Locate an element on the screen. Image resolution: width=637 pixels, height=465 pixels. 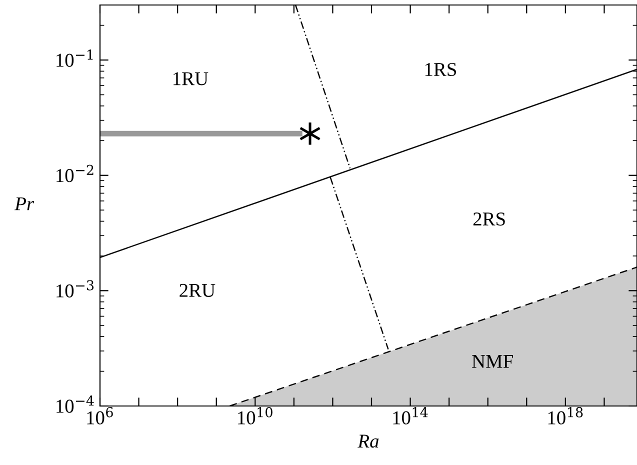
y-tick-label: 10$^{−2}$ is located at coordinates (75, 173).